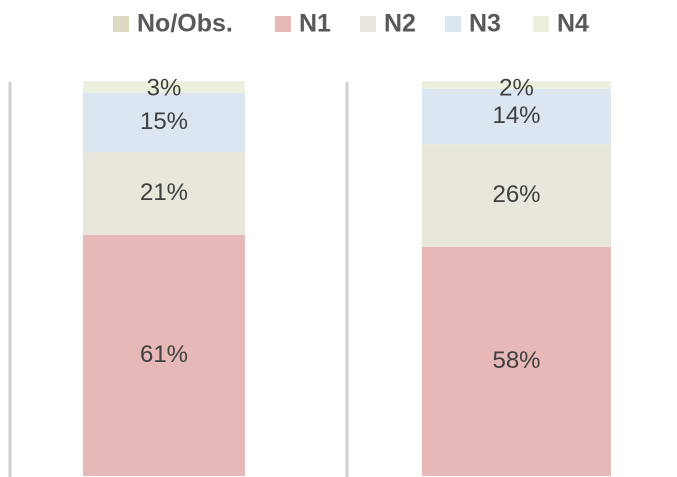 The width and height of the screenshot is (677, 477). What do you see at coordinates (485, 24) in the screenshot?
I see `legend-label: N3` at bounding box center [485, 24].